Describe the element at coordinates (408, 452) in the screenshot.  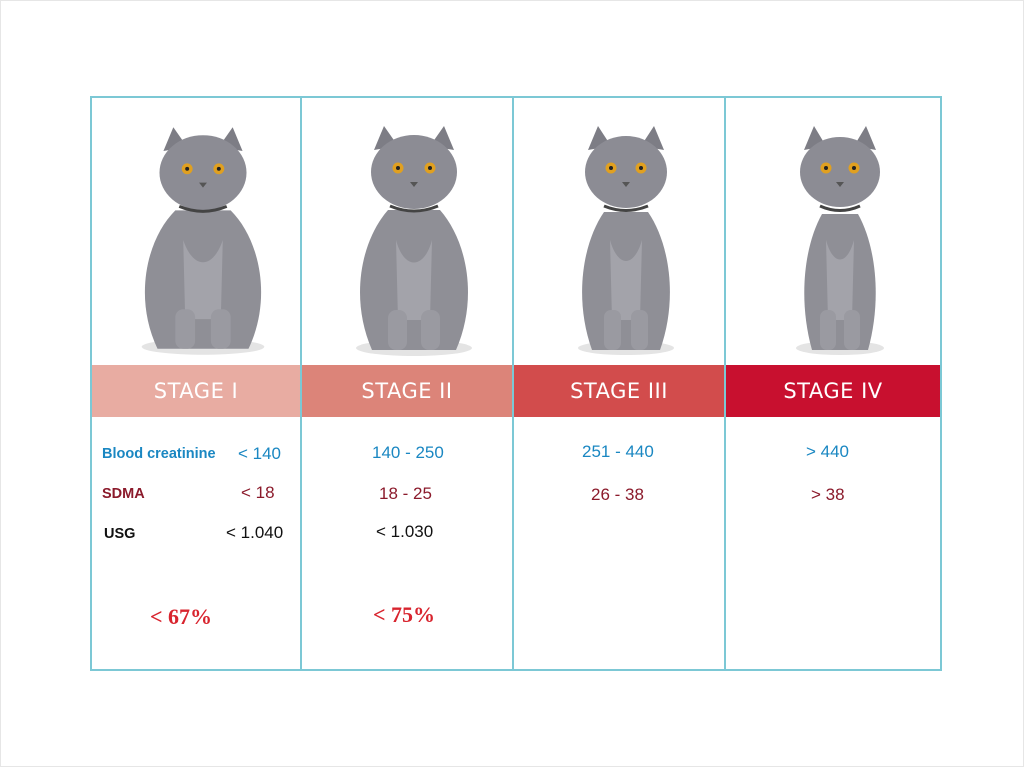
I see `creatinine-value: 140 - 250` at that location.